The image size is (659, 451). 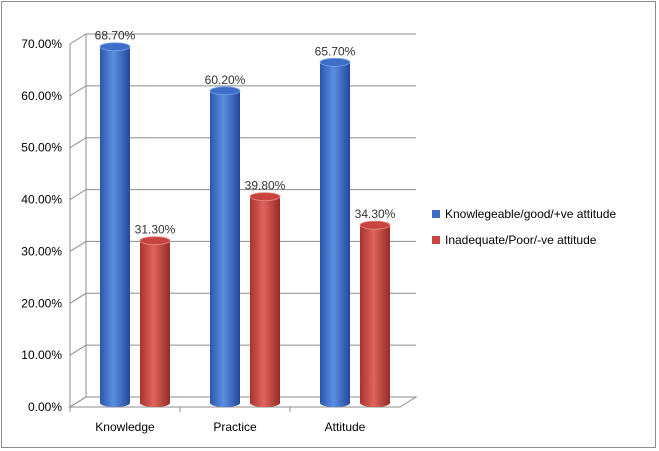 What do you see at coordinates (530, 214) in the screenshot?
I see `legend-label: Knowlegeable/good/+ve attitude` at bounding box center [530, 214].